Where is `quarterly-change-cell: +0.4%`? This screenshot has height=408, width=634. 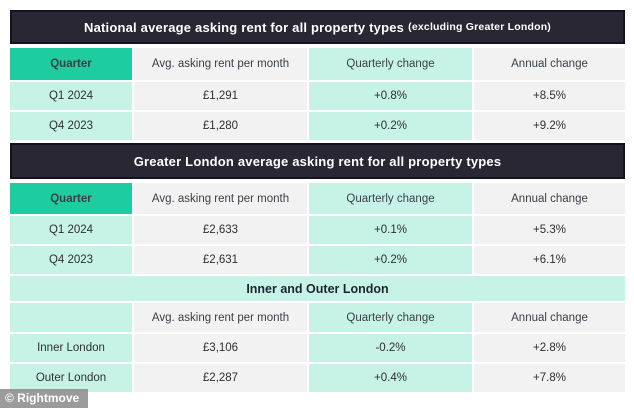
quarterly-change-cell: +0.4% is located at coordinates (390, 378).